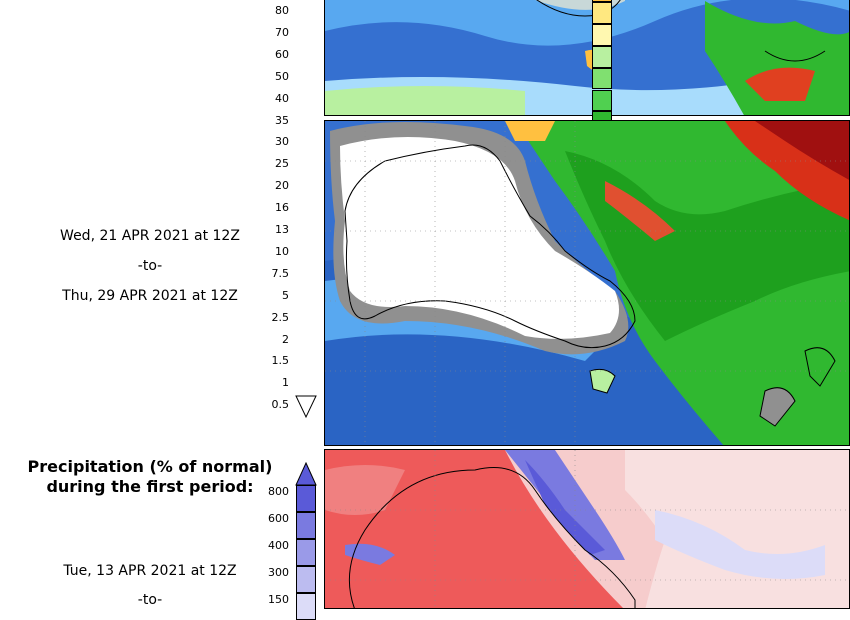 The image size is (850, 620). I want to click on color-bar-arrow, so click(306, 407).